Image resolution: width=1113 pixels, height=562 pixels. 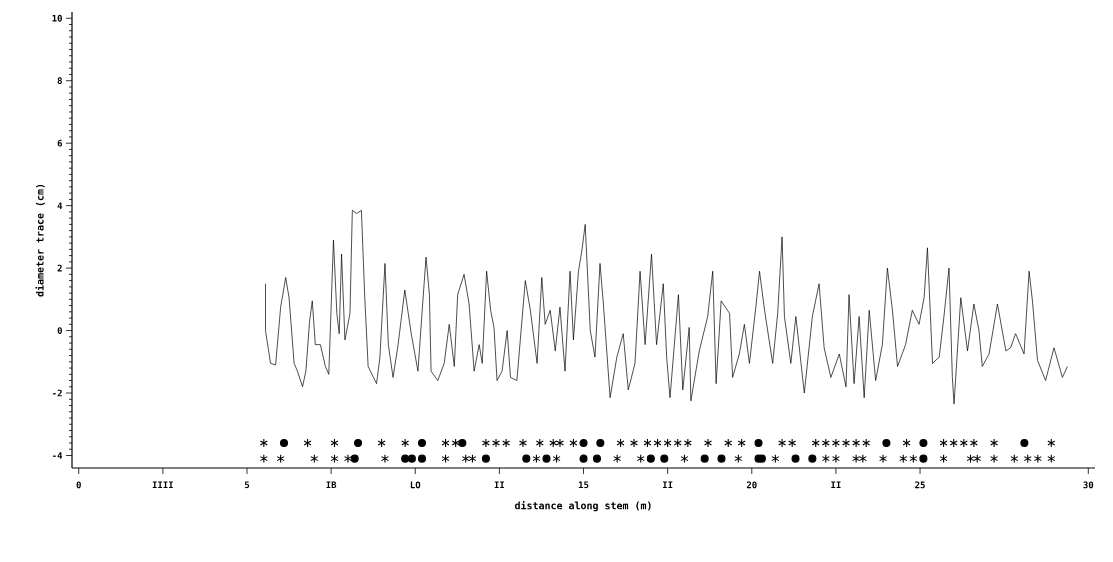 What do you see at coordinates (331, 485) in the screenshot?
I see `x-tick-label: IB` at bounding box center [331, 485].